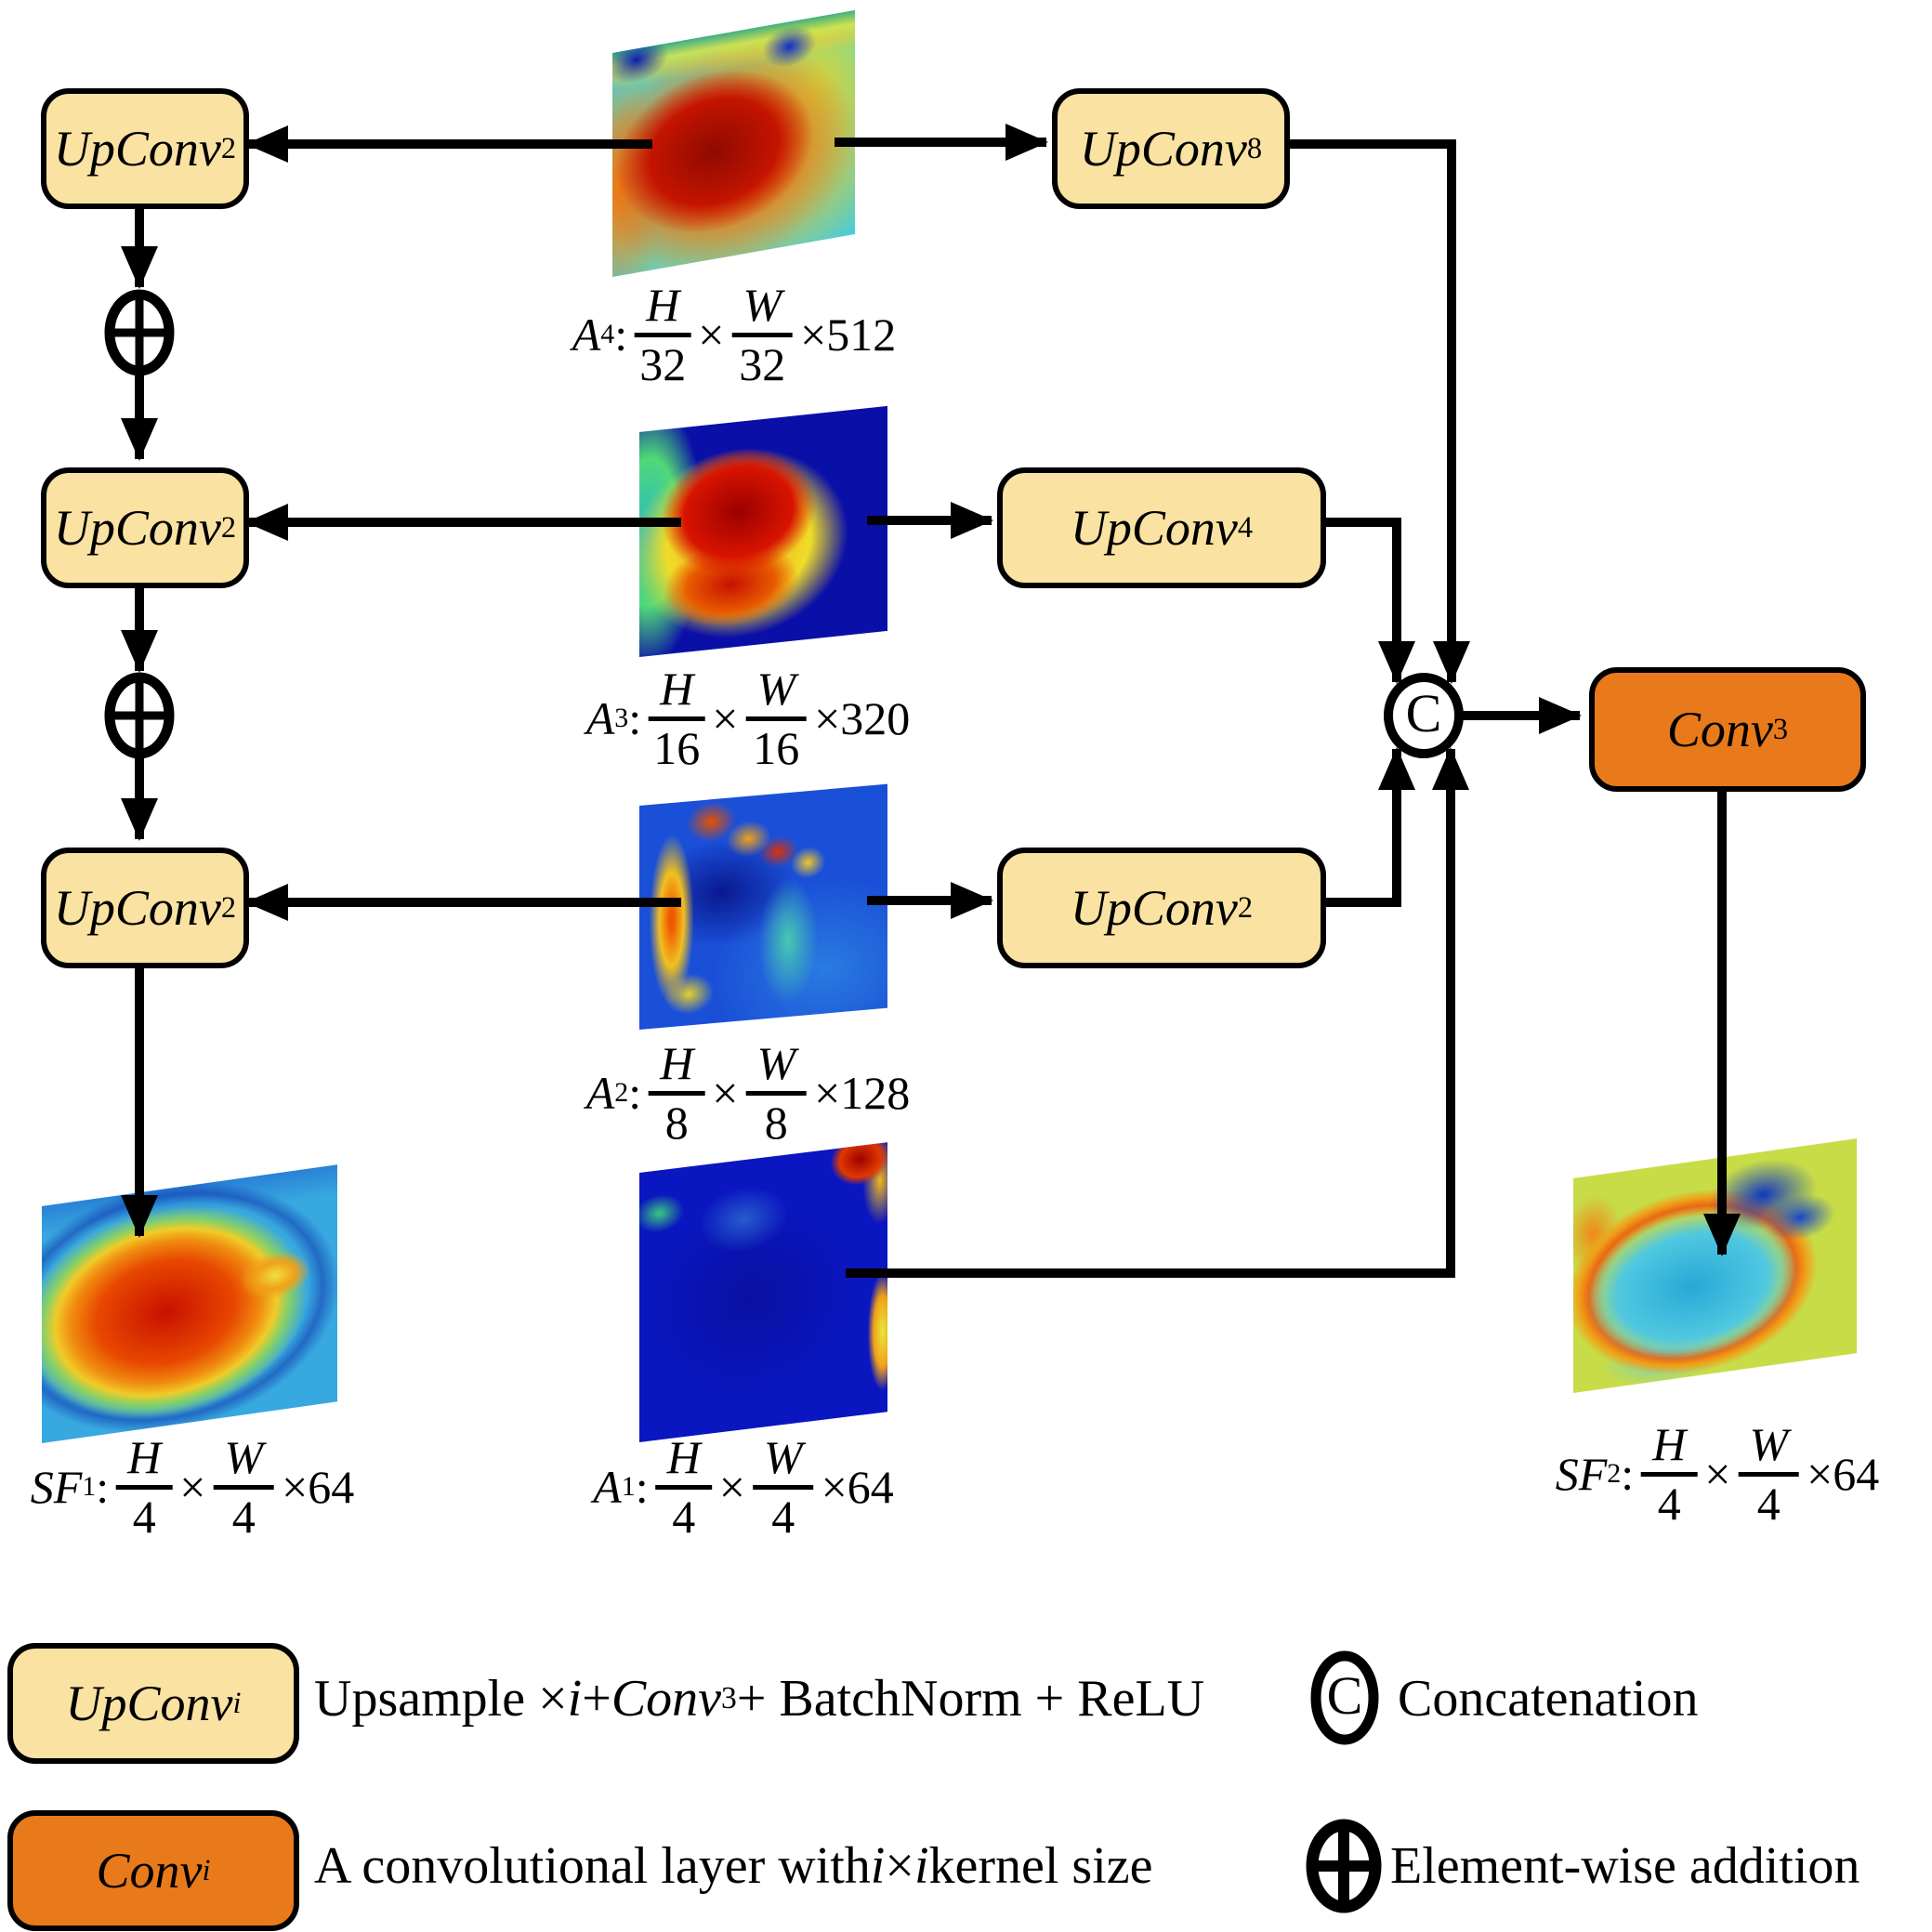  I want to click on label-sf2: SF 2 : H 4 × W 4 ×64, so click(1717, 1474).